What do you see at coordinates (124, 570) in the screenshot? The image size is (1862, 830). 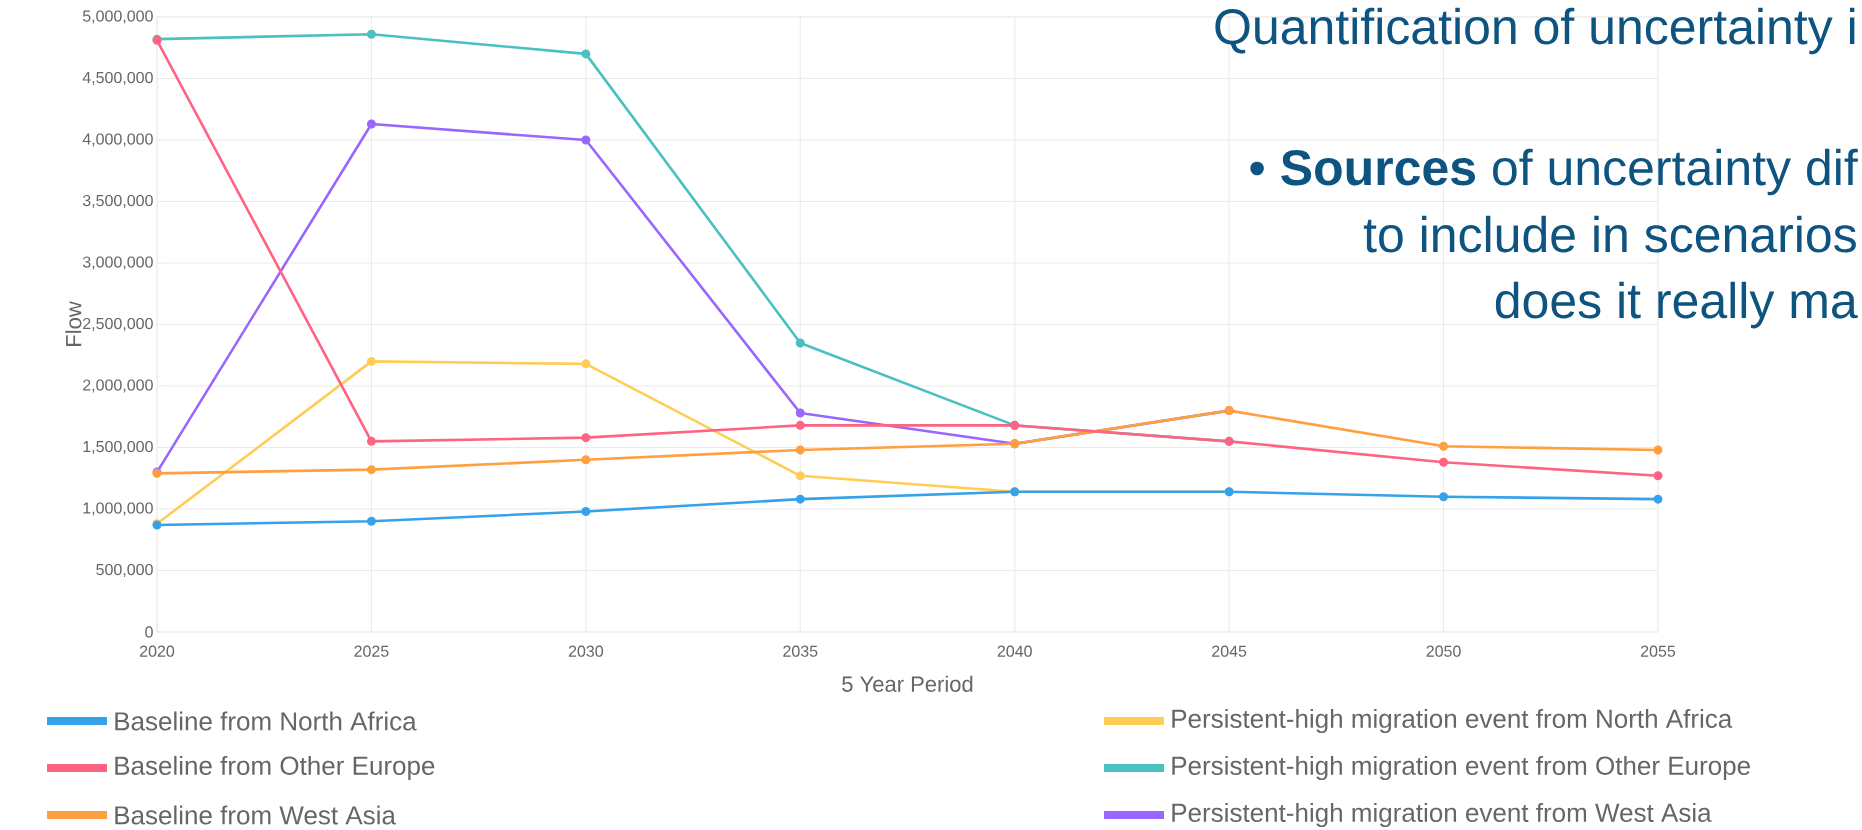 I see `y-tick-label: 500,000` at bounding box center [124, 570].